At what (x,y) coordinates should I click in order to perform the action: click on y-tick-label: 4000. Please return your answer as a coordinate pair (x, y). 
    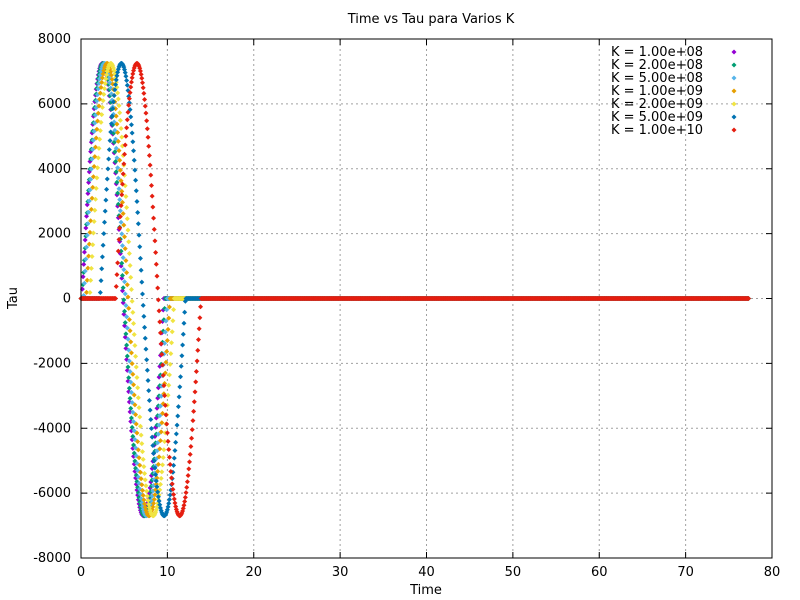
    Looking at the image, I should click on (54, 169).